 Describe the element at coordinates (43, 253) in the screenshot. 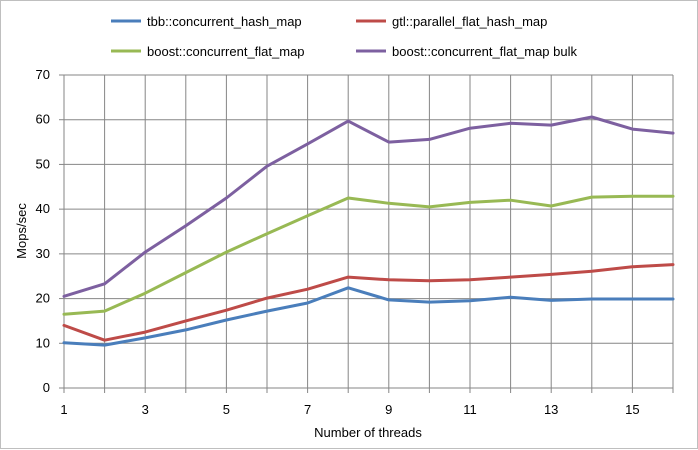

I see `y-tick-label: 30` at that location.